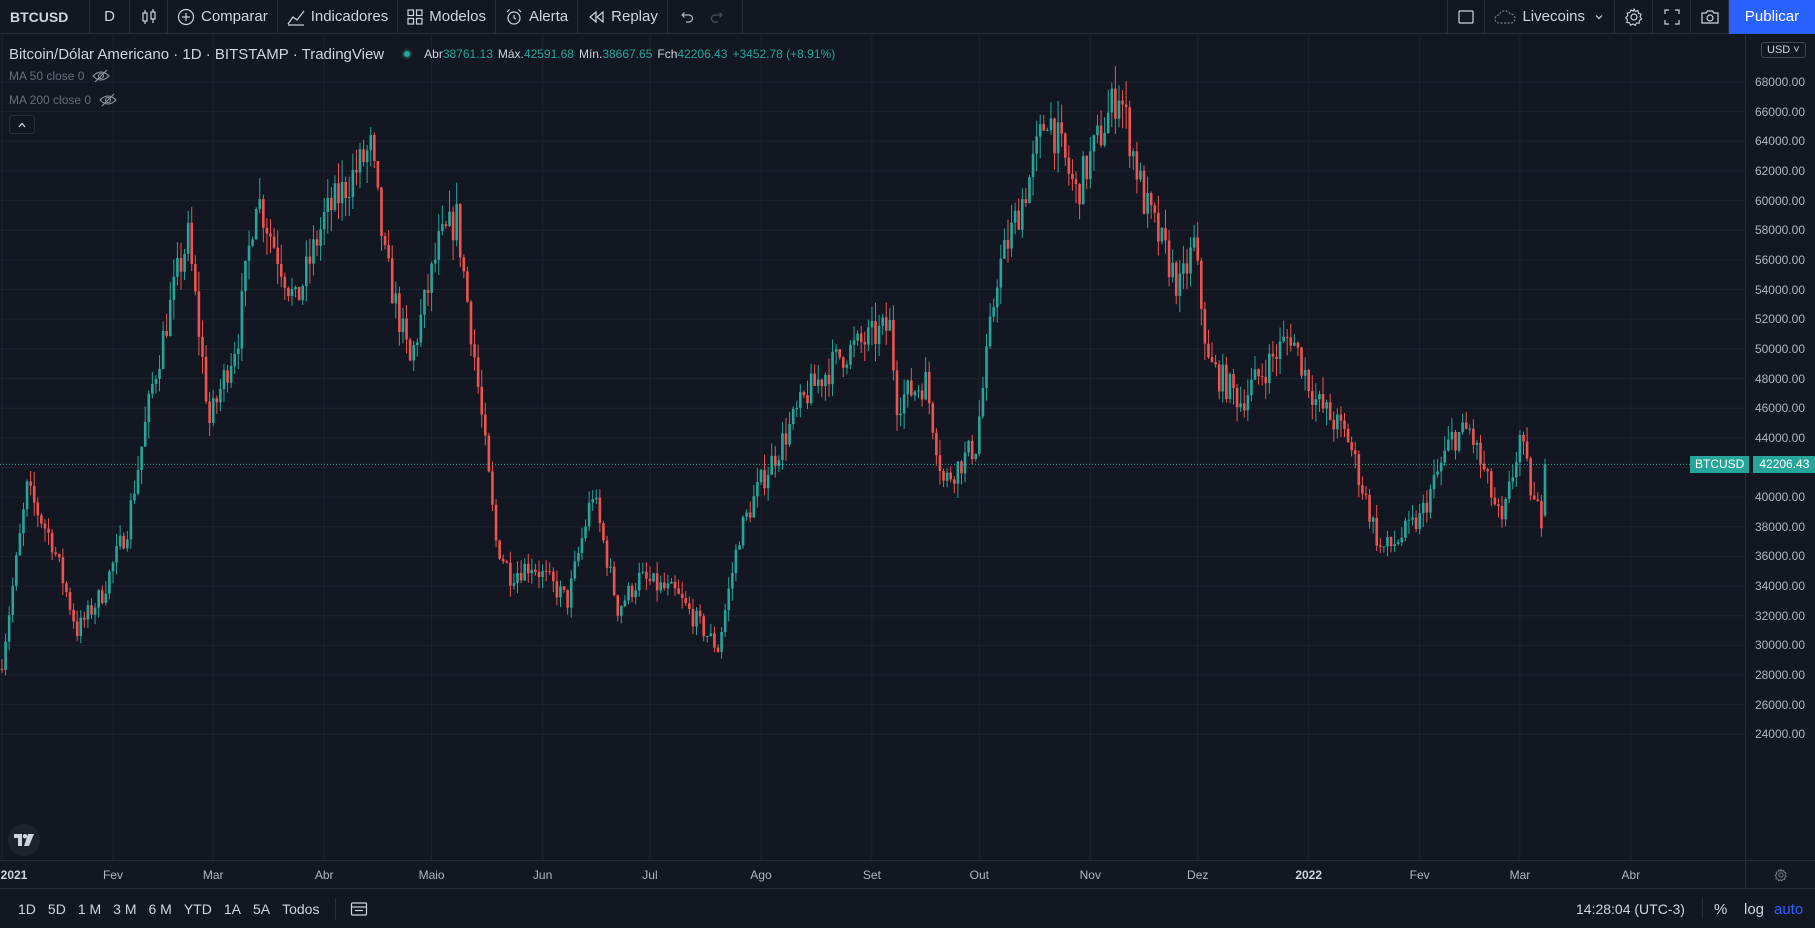 This screenshot has height=928, width=1815. Describe the element at coordinates (60, 76) in the screenshot. I see `ma50-legend: MA 50 close 0` at that location.